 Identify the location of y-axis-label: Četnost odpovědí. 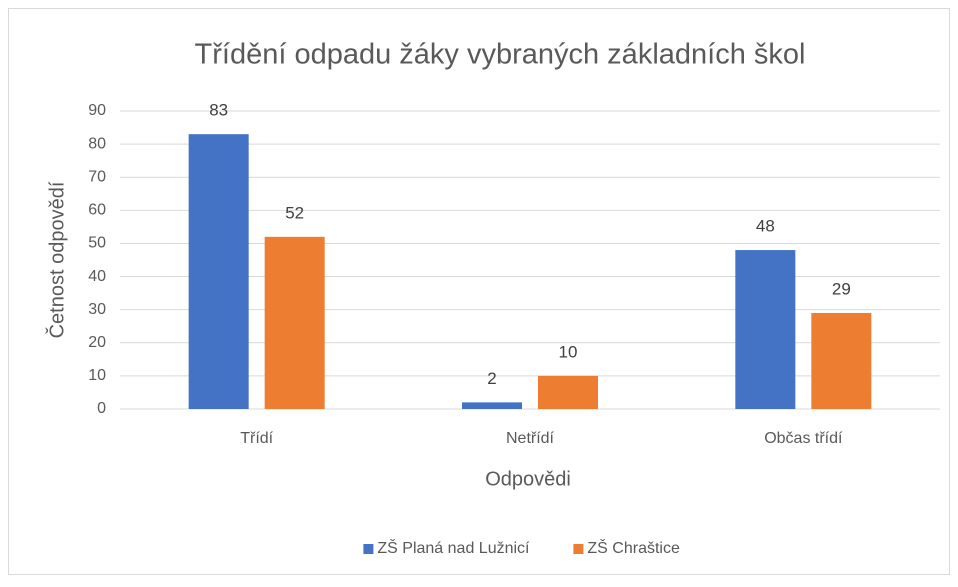
(56, 259).